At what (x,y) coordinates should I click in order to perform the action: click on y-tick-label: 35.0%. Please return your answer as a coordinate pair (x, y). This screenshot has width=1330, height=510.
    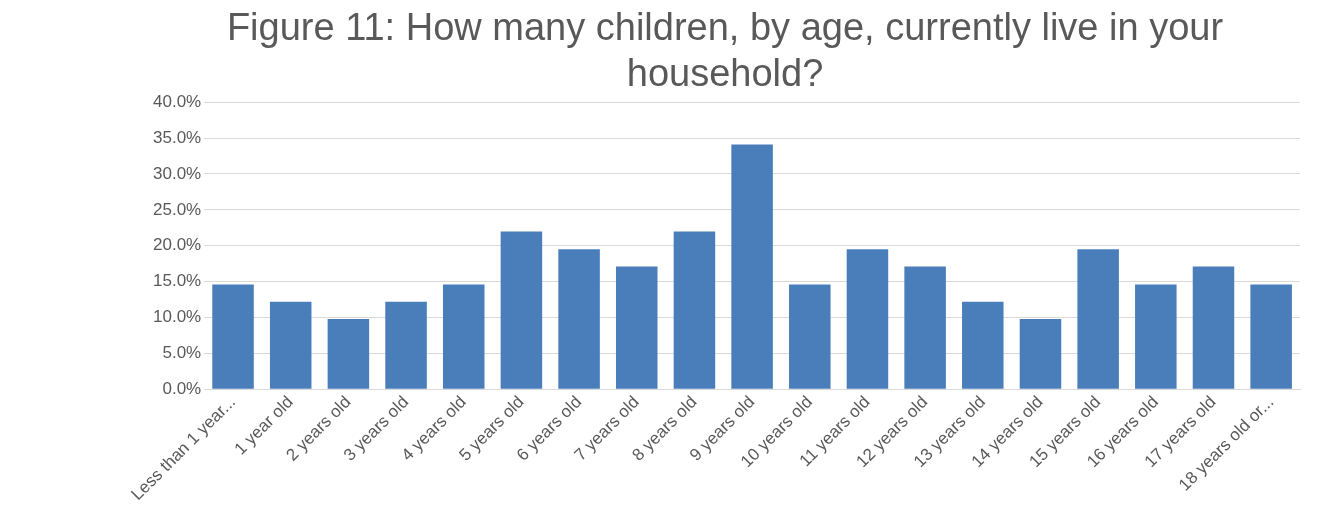
    Looking at the image, I should click on (177, 137).